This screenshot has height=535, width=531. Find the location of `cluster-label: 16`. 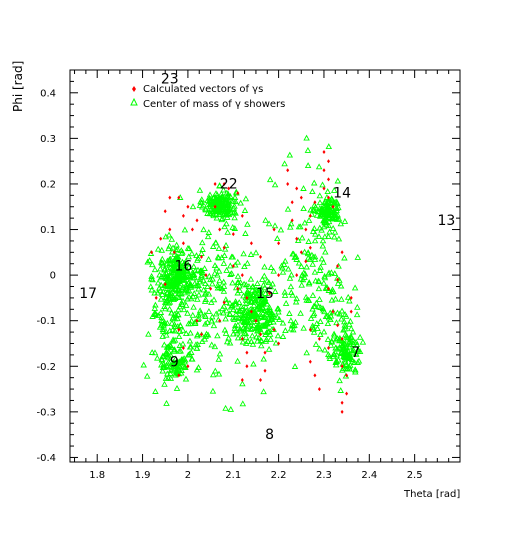

cluster-label: 16 is located at coordinates (183, 267).